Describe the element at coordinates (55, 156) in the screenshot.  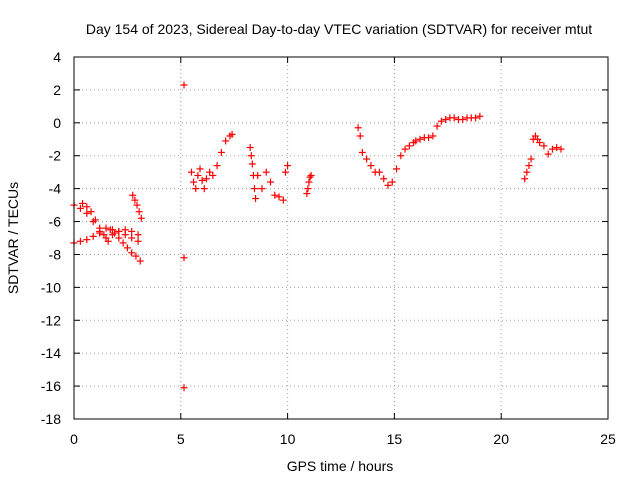
I see `y-tick-label: -2` at that location.